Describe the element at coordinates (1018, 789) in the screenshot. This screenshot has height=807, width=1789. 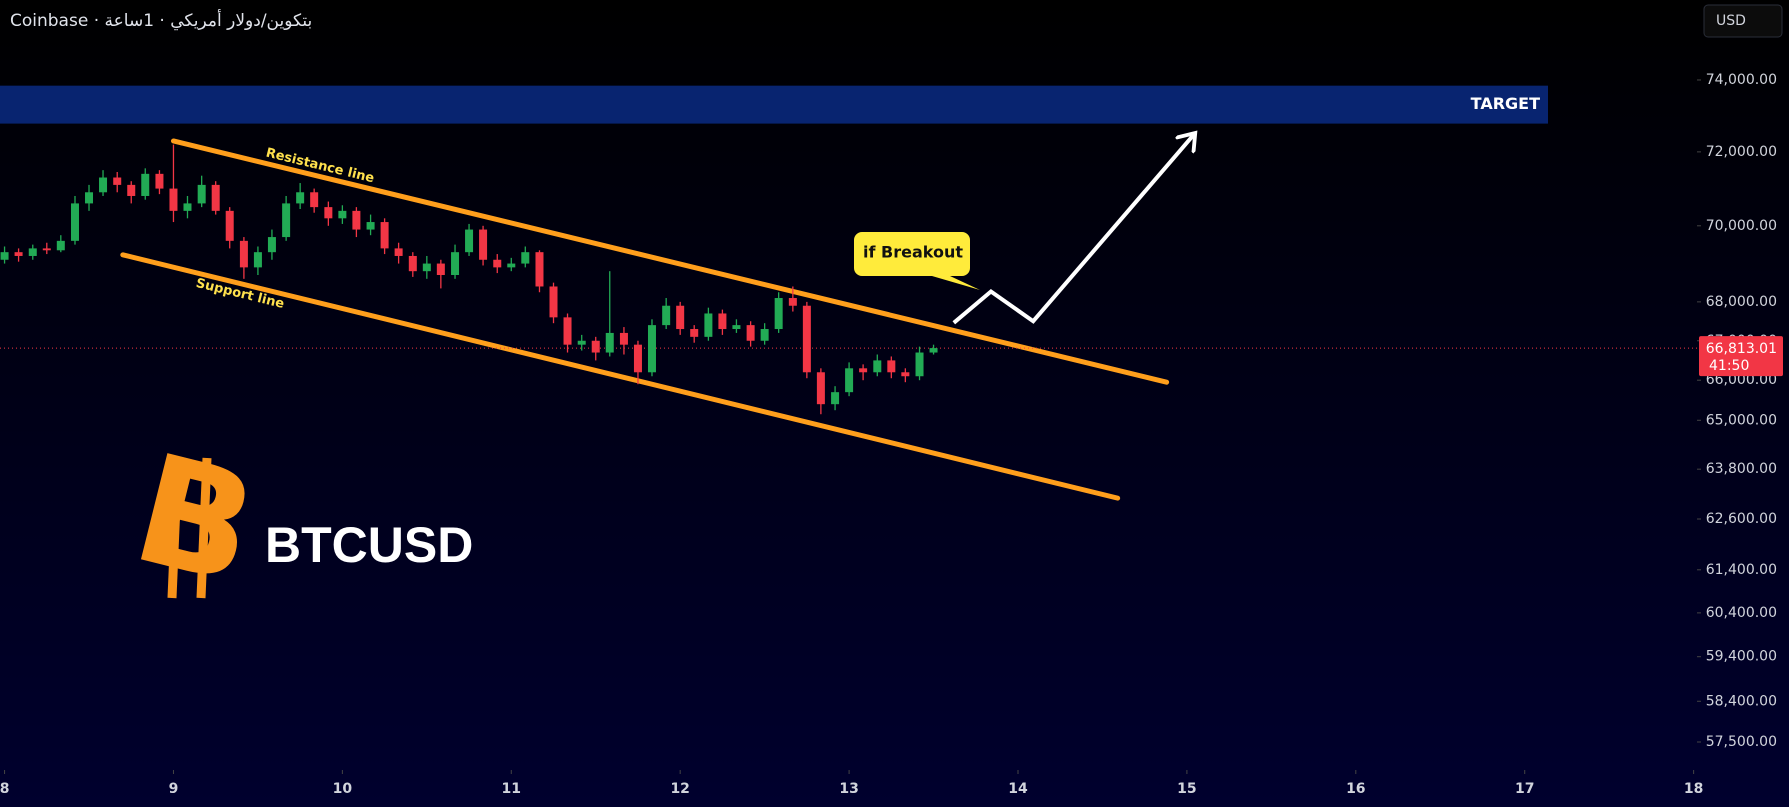
I see `x-tick-label: 14` at that location.